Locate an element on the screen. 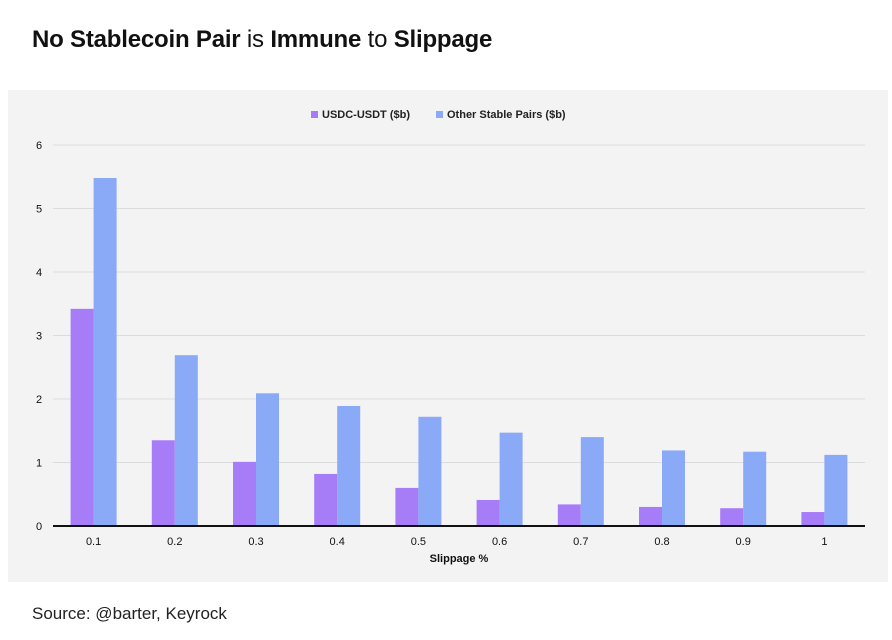 The image size is (892, 640). y-tick-label: 6 is located at coordinates (39, 146).